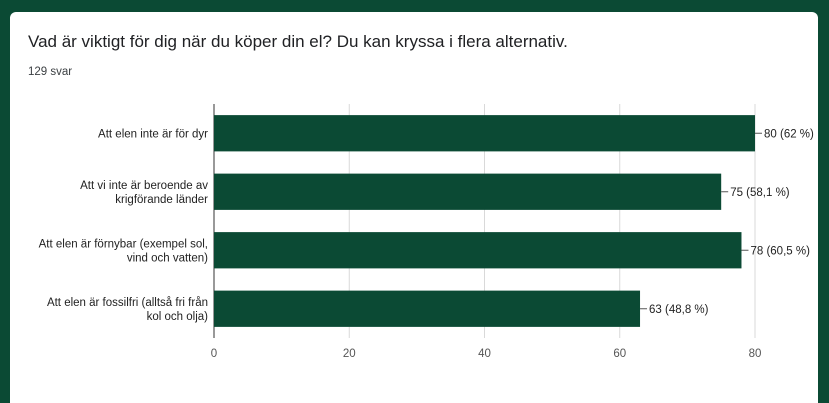 The image size is (829, 403). I want to click on category-label-line: Att elen är fossilfri (alltså fri från, so click(127, 303).